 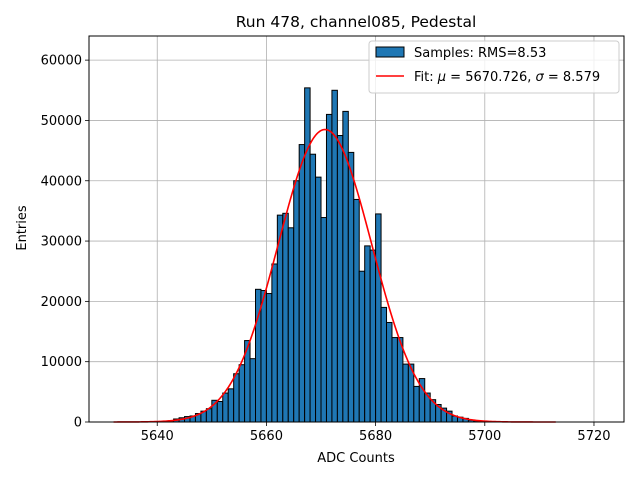 What do you see at coordinates (593, 436) in the screenshot?
I see `x-tick-label: 5720` at bounding box center [593, 436].